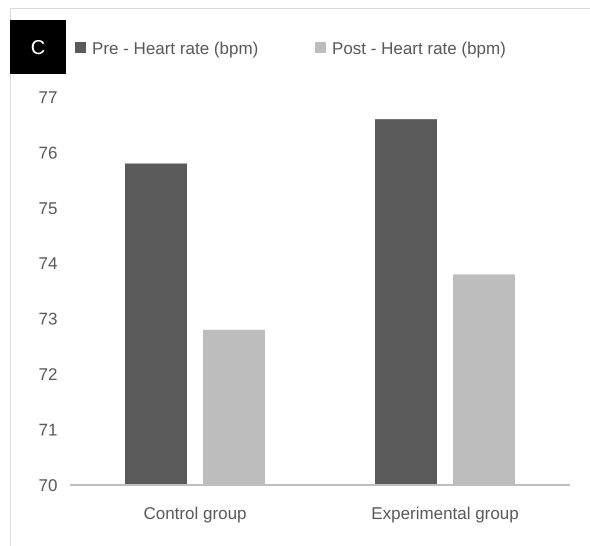 The width and height of the screenshot is (590, 546). Describe the element at coordinates (48, 208) in the screenshot. I see `y-tick-label: 75` at that location.